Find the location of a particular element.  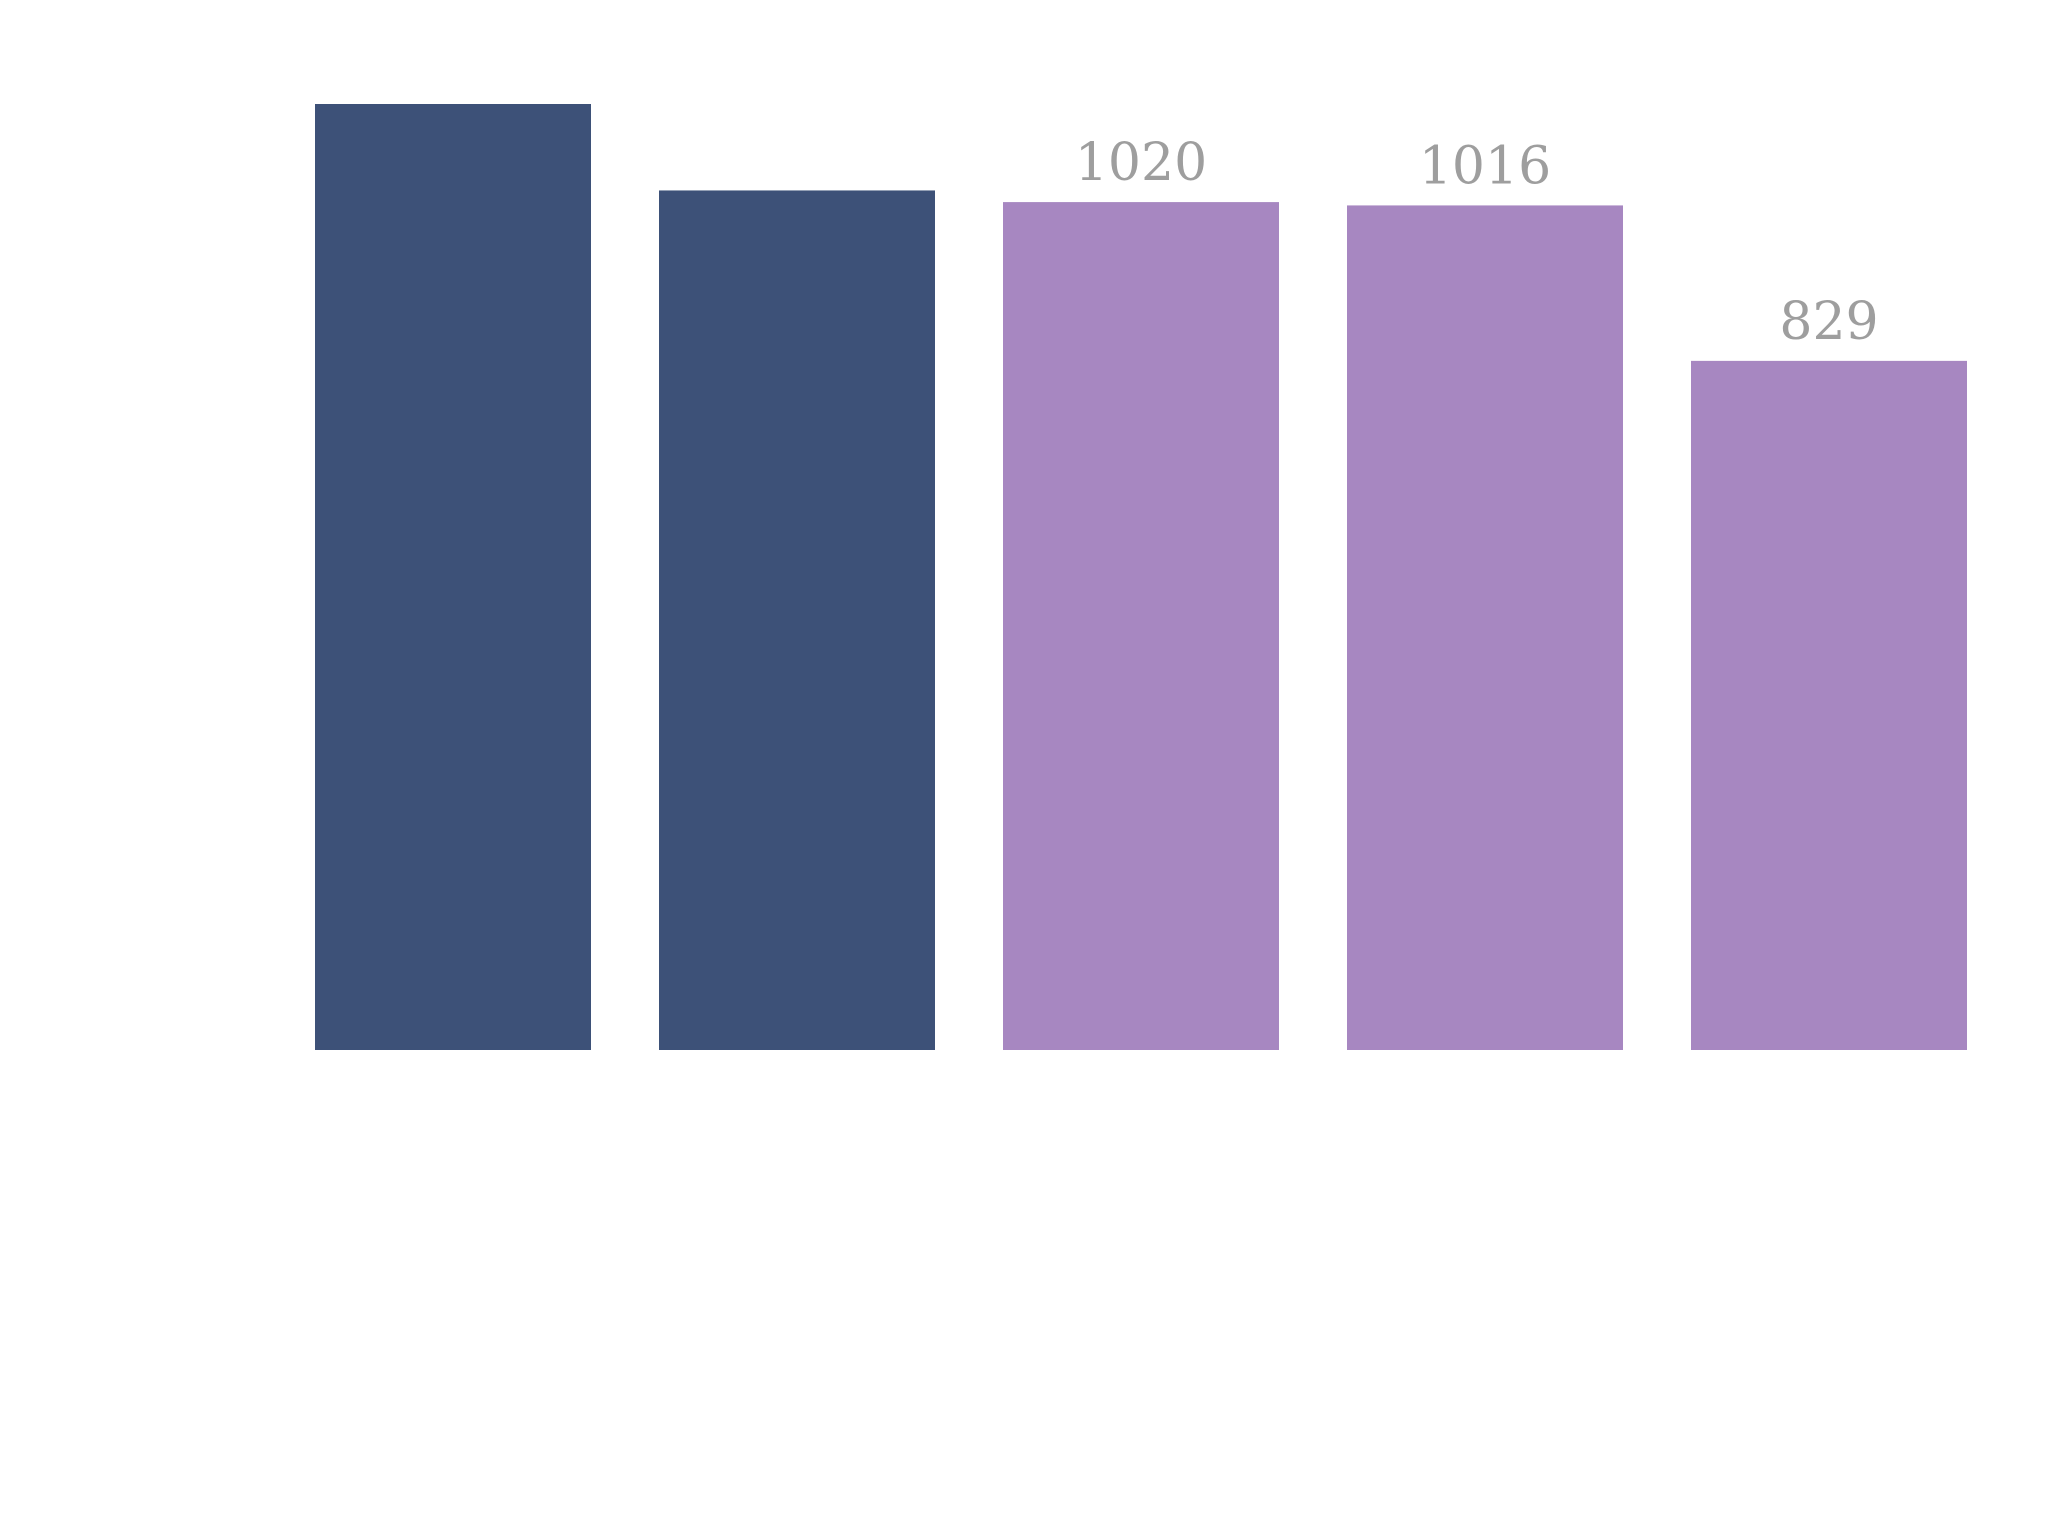

data-label-4: 1016 is located at coordinates (1485, 166).